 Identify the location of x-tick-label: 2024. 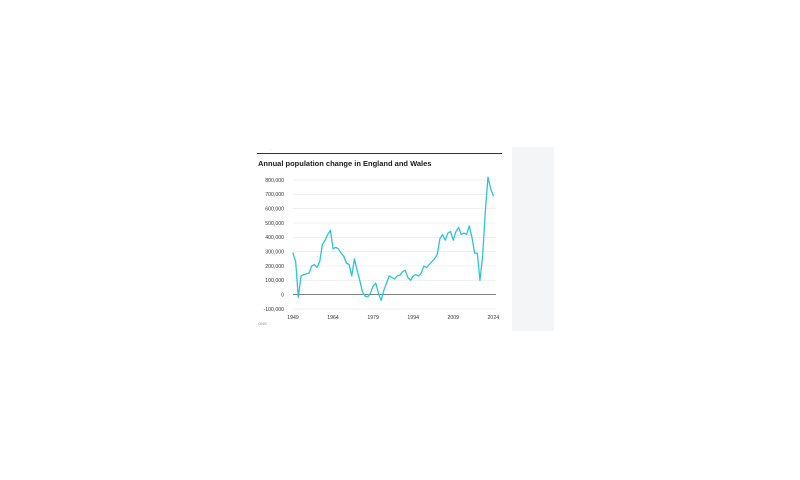
(494, 318).